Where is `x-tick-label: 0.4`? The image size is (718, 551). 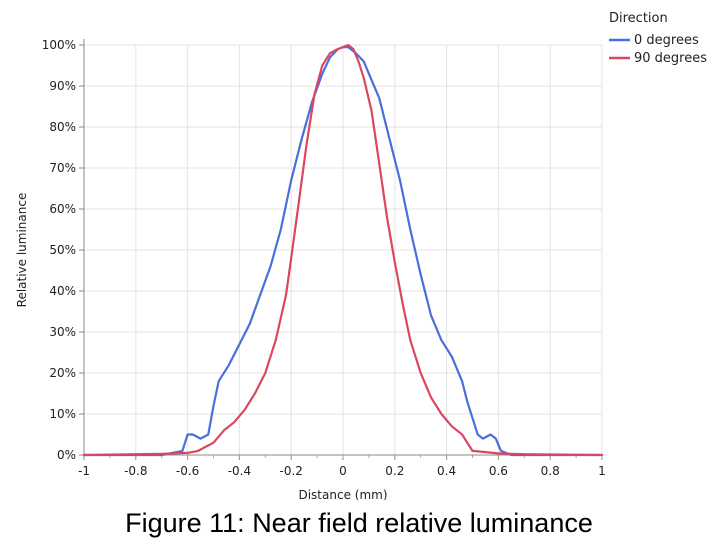
x-tick-label: 0.4 is located at coordinates (446, 471).